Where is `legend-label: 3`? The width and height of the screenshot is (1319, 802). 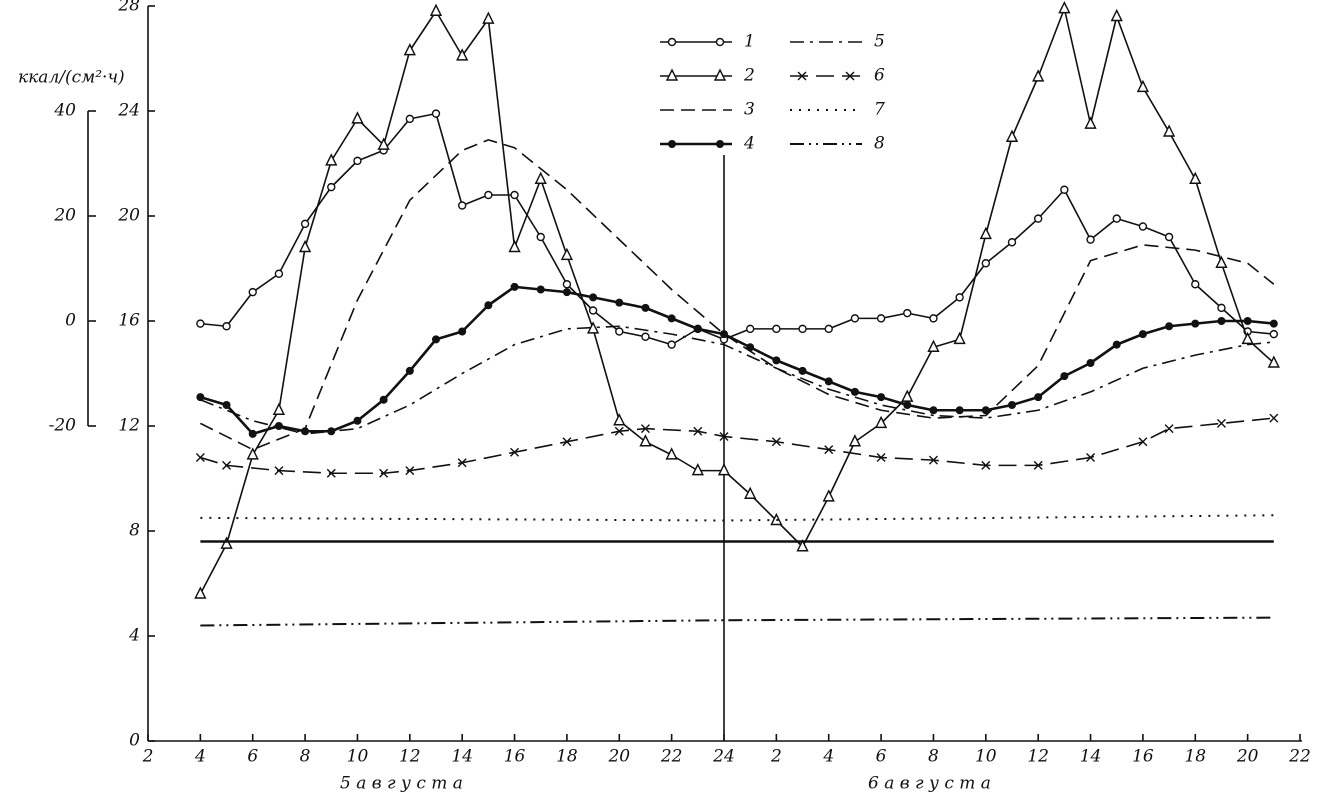
legend-label: 3 is located at coordinates (749, 110).